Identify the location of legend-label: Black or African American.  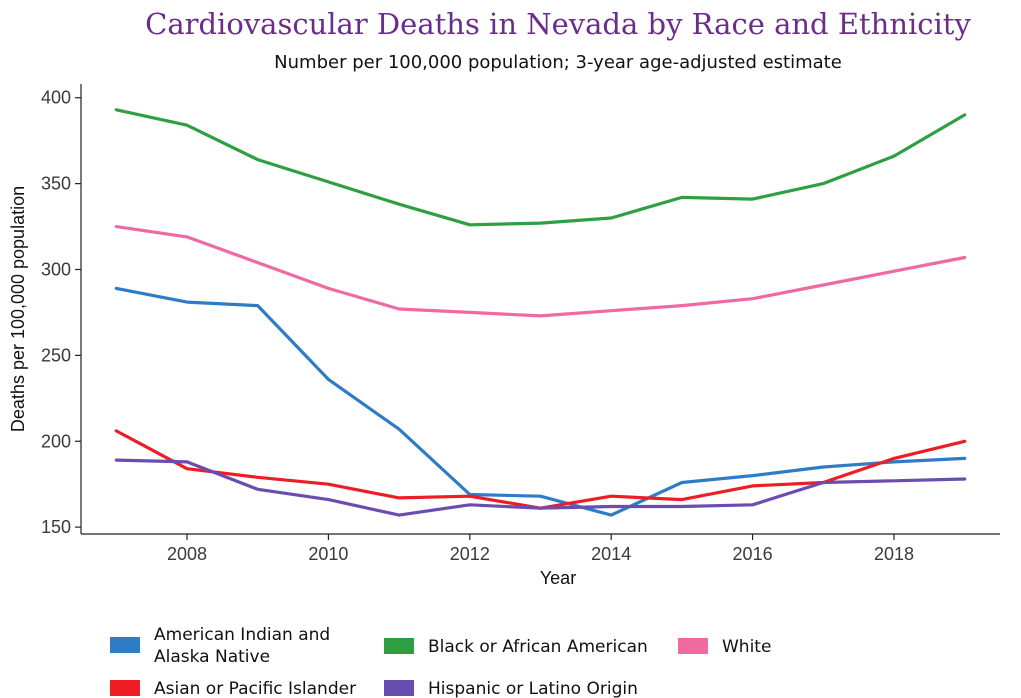
(538, 647).